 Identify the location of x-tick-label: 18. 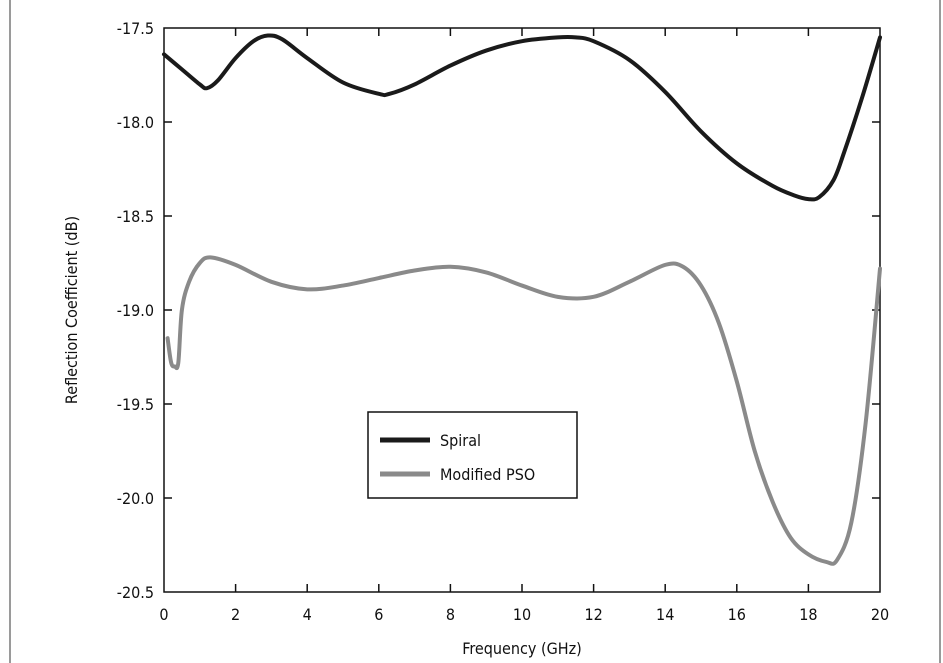
(808, 614).